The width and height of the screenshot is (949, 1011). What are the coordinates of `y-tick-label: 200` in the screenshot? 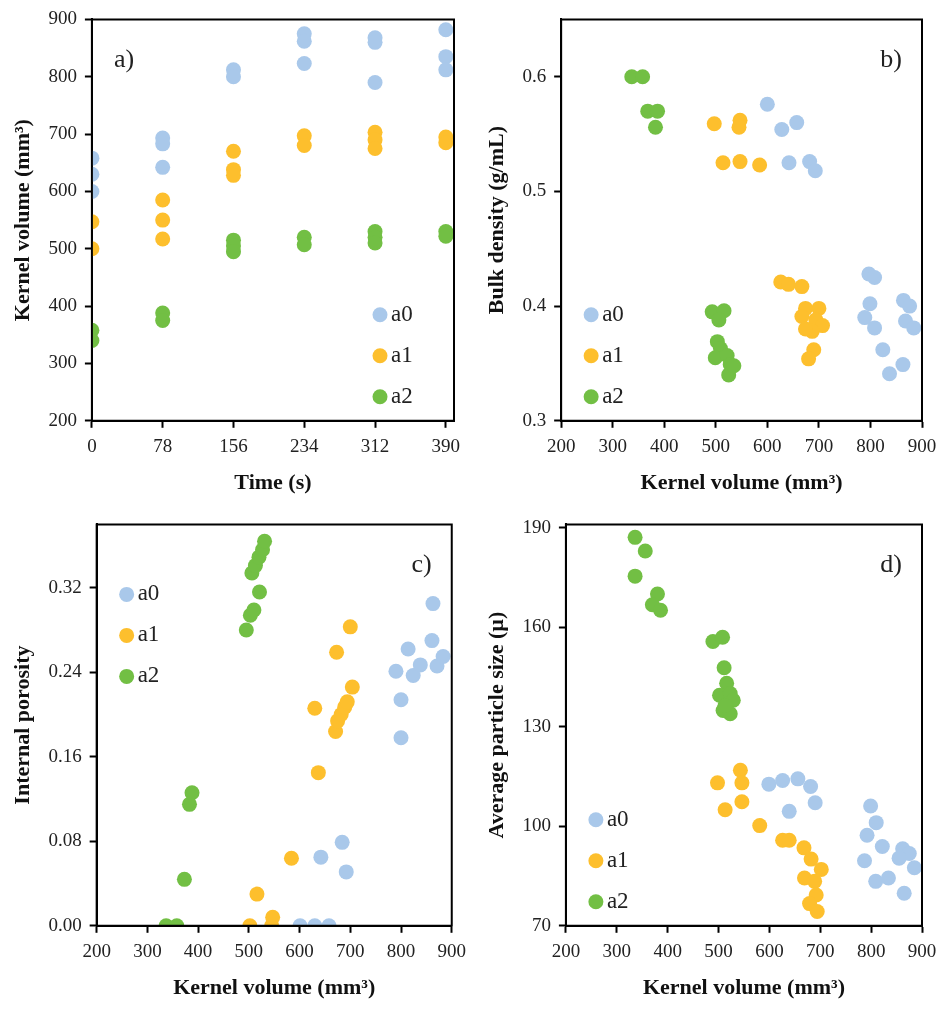 It's located at (62, 419).